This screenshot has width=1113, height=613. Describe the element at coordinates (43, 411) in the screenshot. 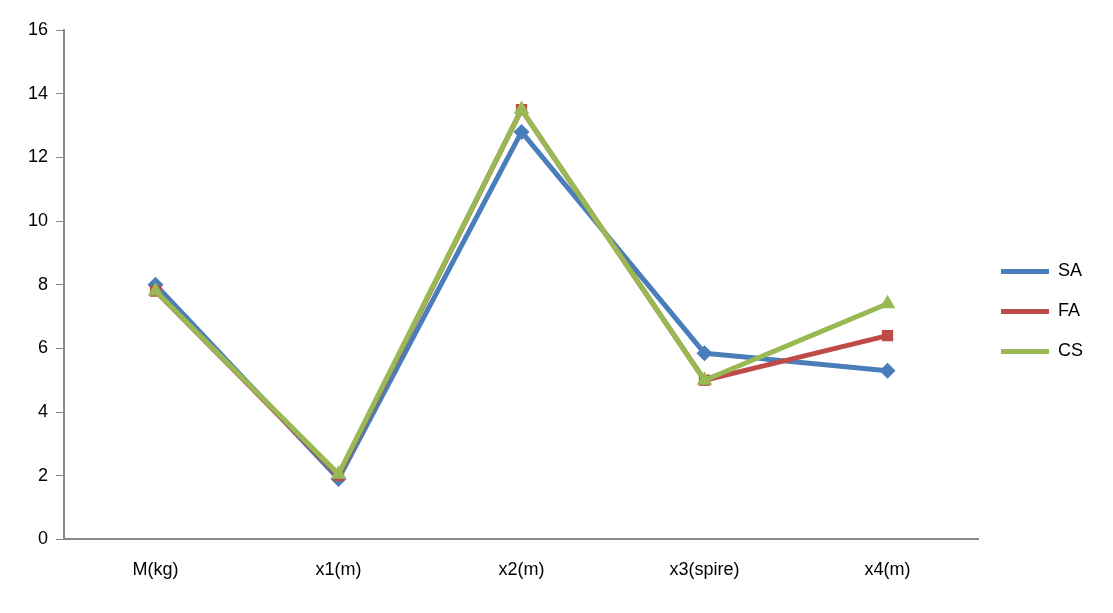

I see `y-tick-label: 4` at that location.